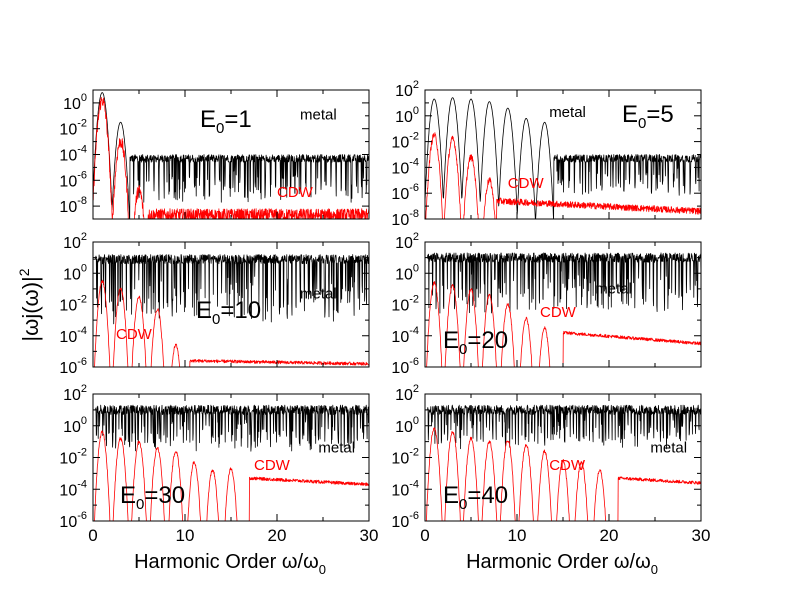  What do you see at coordinates (164, 495) in the screenshot?
I see `panel-title-rest: =30` at bounding box center [164, 495].